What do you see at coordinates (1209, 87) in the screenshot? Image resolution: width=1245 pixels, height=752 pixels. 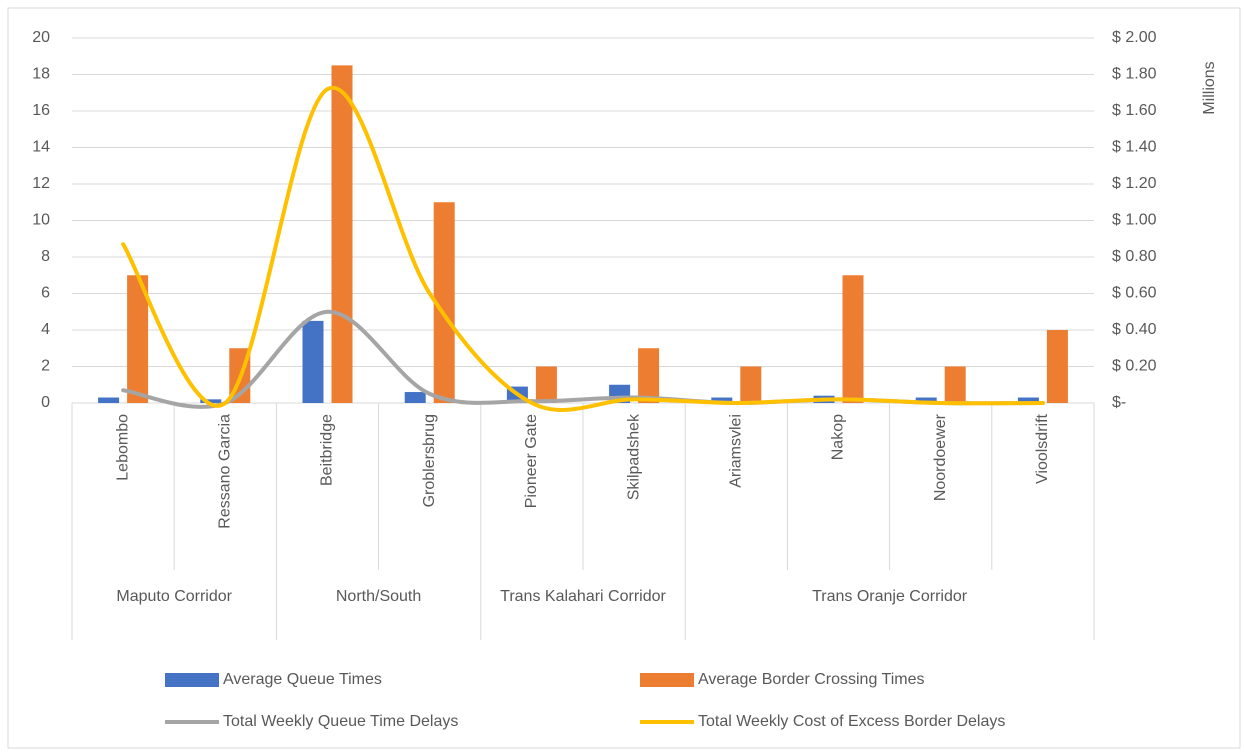 I see `y2-axis-title: Millions` at bounding box center [1209, 87].